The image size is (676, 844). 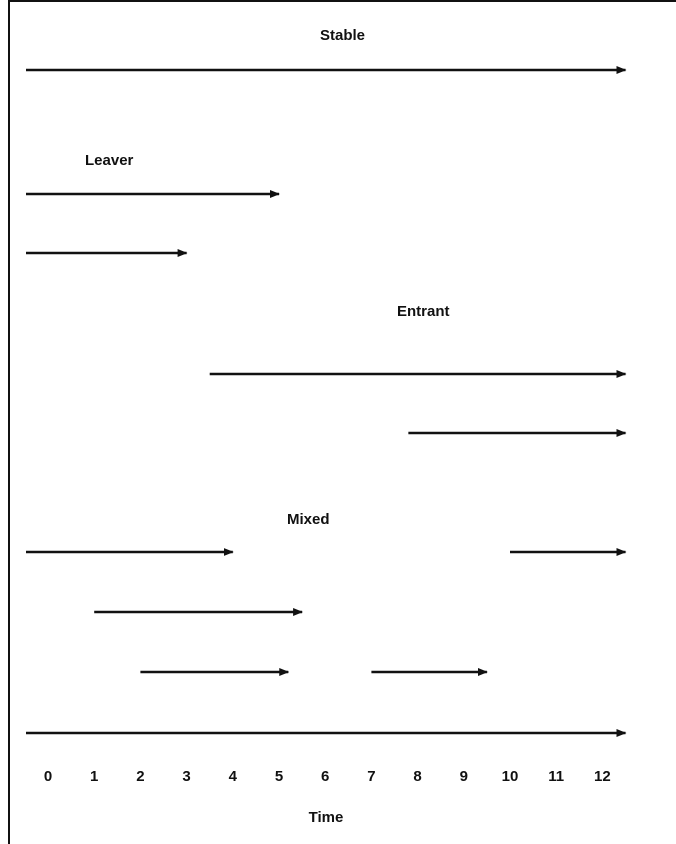 I want to click on x-tick-label: 11, so click(x=556, y=776).